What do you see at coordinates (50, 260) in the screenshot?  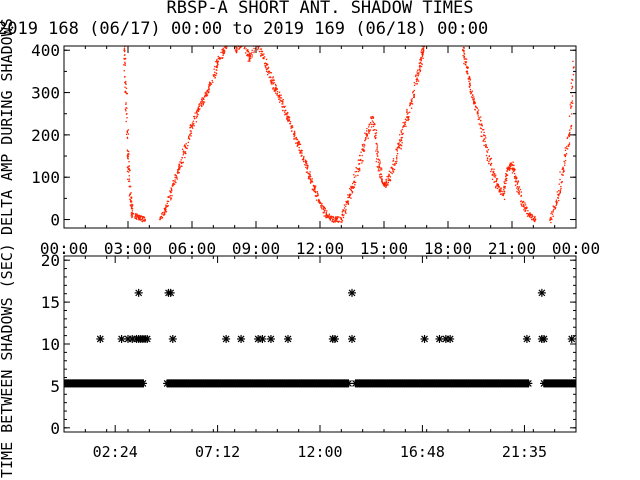 I see `y-tick-label: 20` at bounding box center [50, 260].